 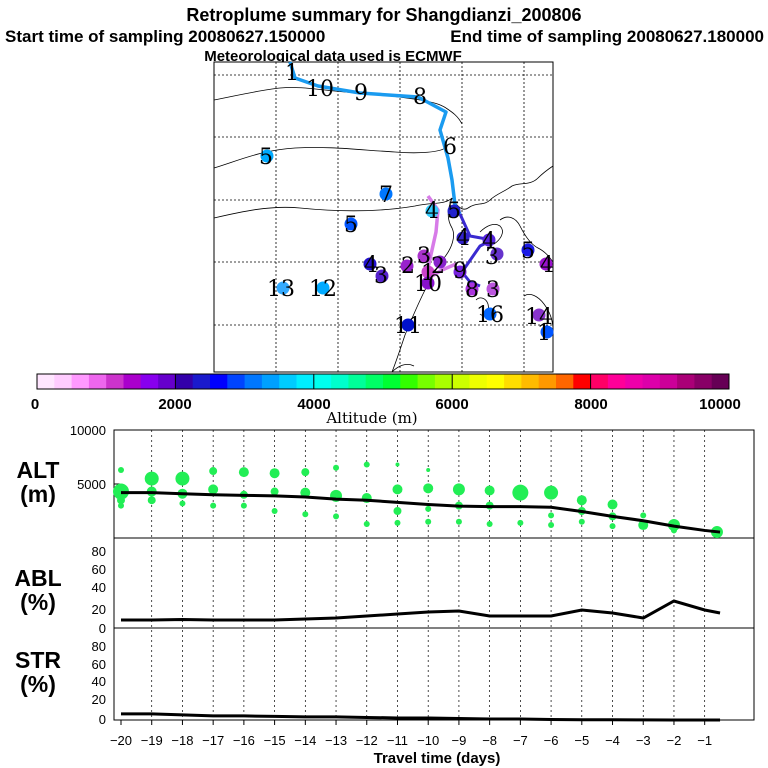 I want to click on abl-label: ABL, so click(x=37, y=578).